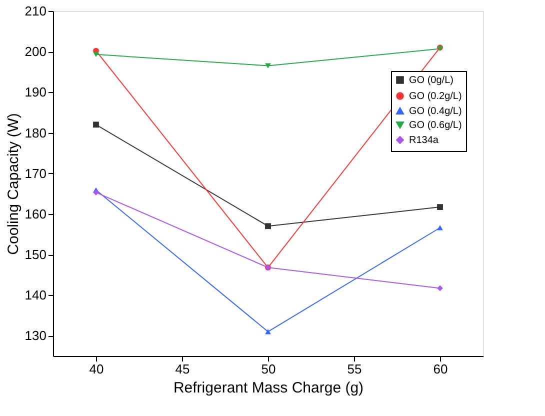 This screenshot has width=545, height=416. I want to click on y-tick-label: 150, so click(35, 254).